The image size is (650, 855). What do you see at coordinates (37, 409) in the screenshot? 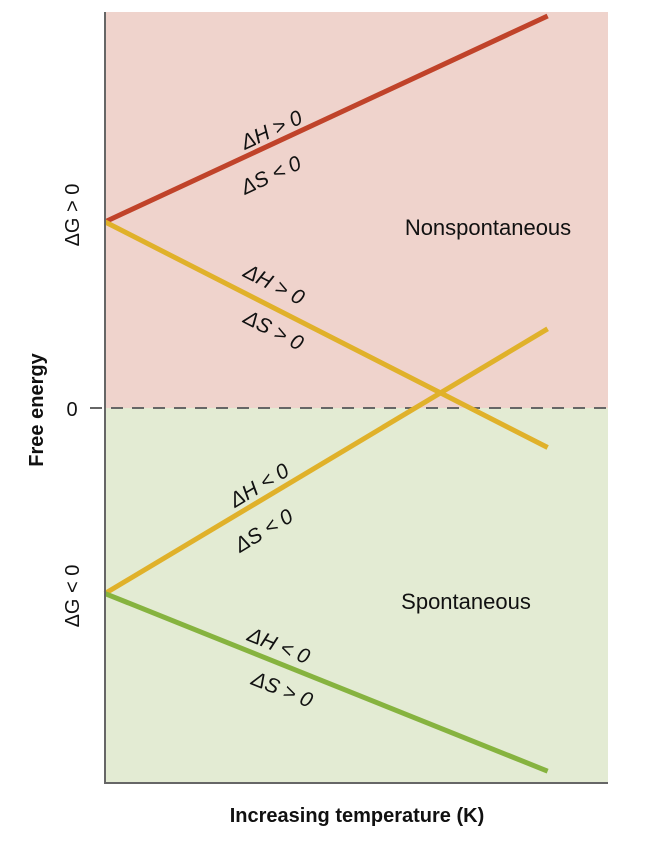
I see `y-axis-title: Free energy` at bounding box center [37, 409].